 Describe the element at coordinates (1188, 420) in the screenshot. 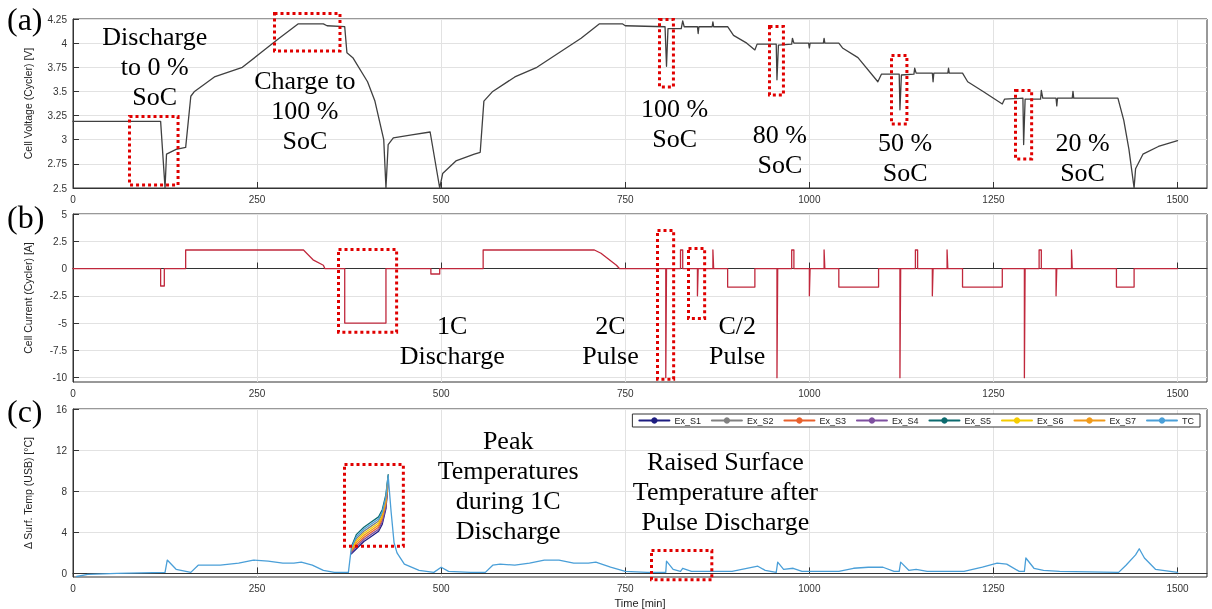

I see `legend-label: TC` at that location.